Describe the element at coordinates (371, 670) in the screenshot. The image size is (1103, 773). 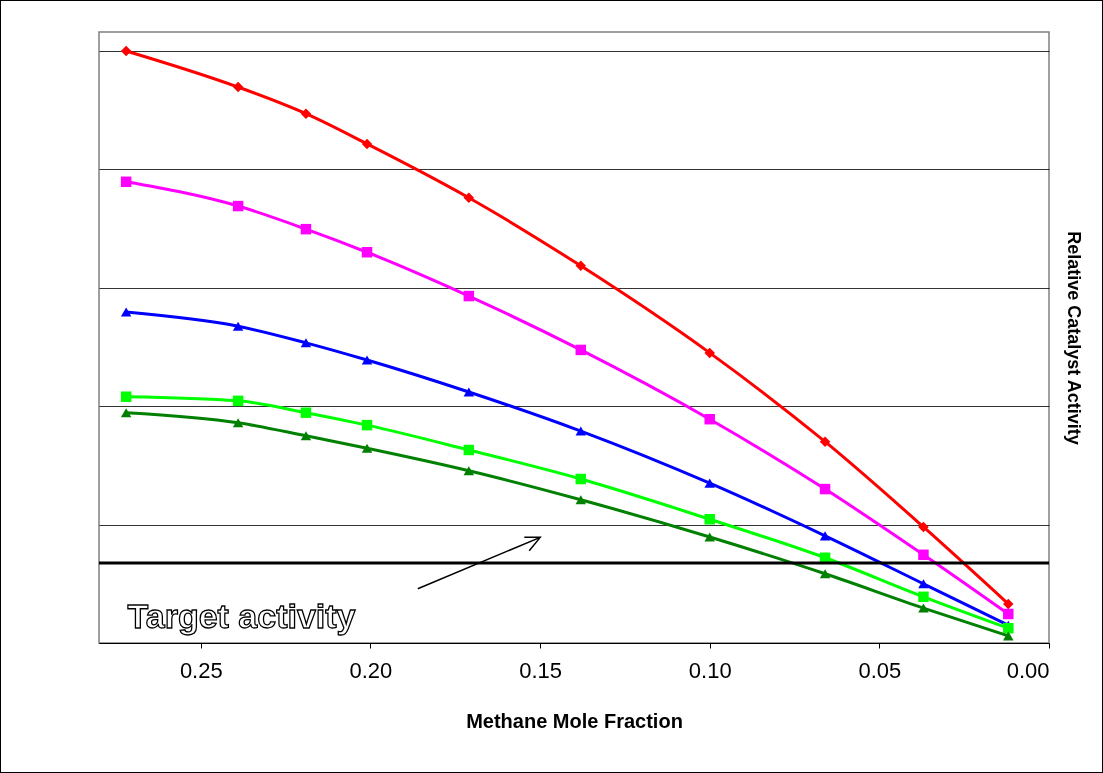
I see `x-tick-label: 0.20` at that location.